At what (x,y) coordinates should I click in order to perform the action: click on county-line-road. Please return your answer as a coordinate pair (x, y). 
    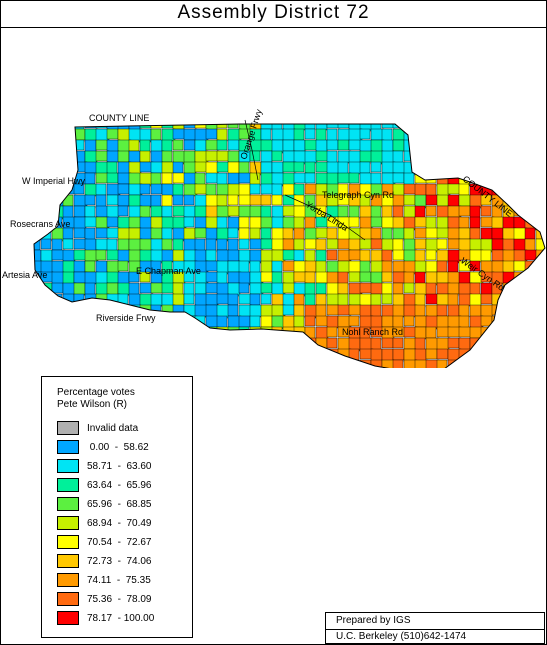
    Looking at the image, I should click on (401, 129).